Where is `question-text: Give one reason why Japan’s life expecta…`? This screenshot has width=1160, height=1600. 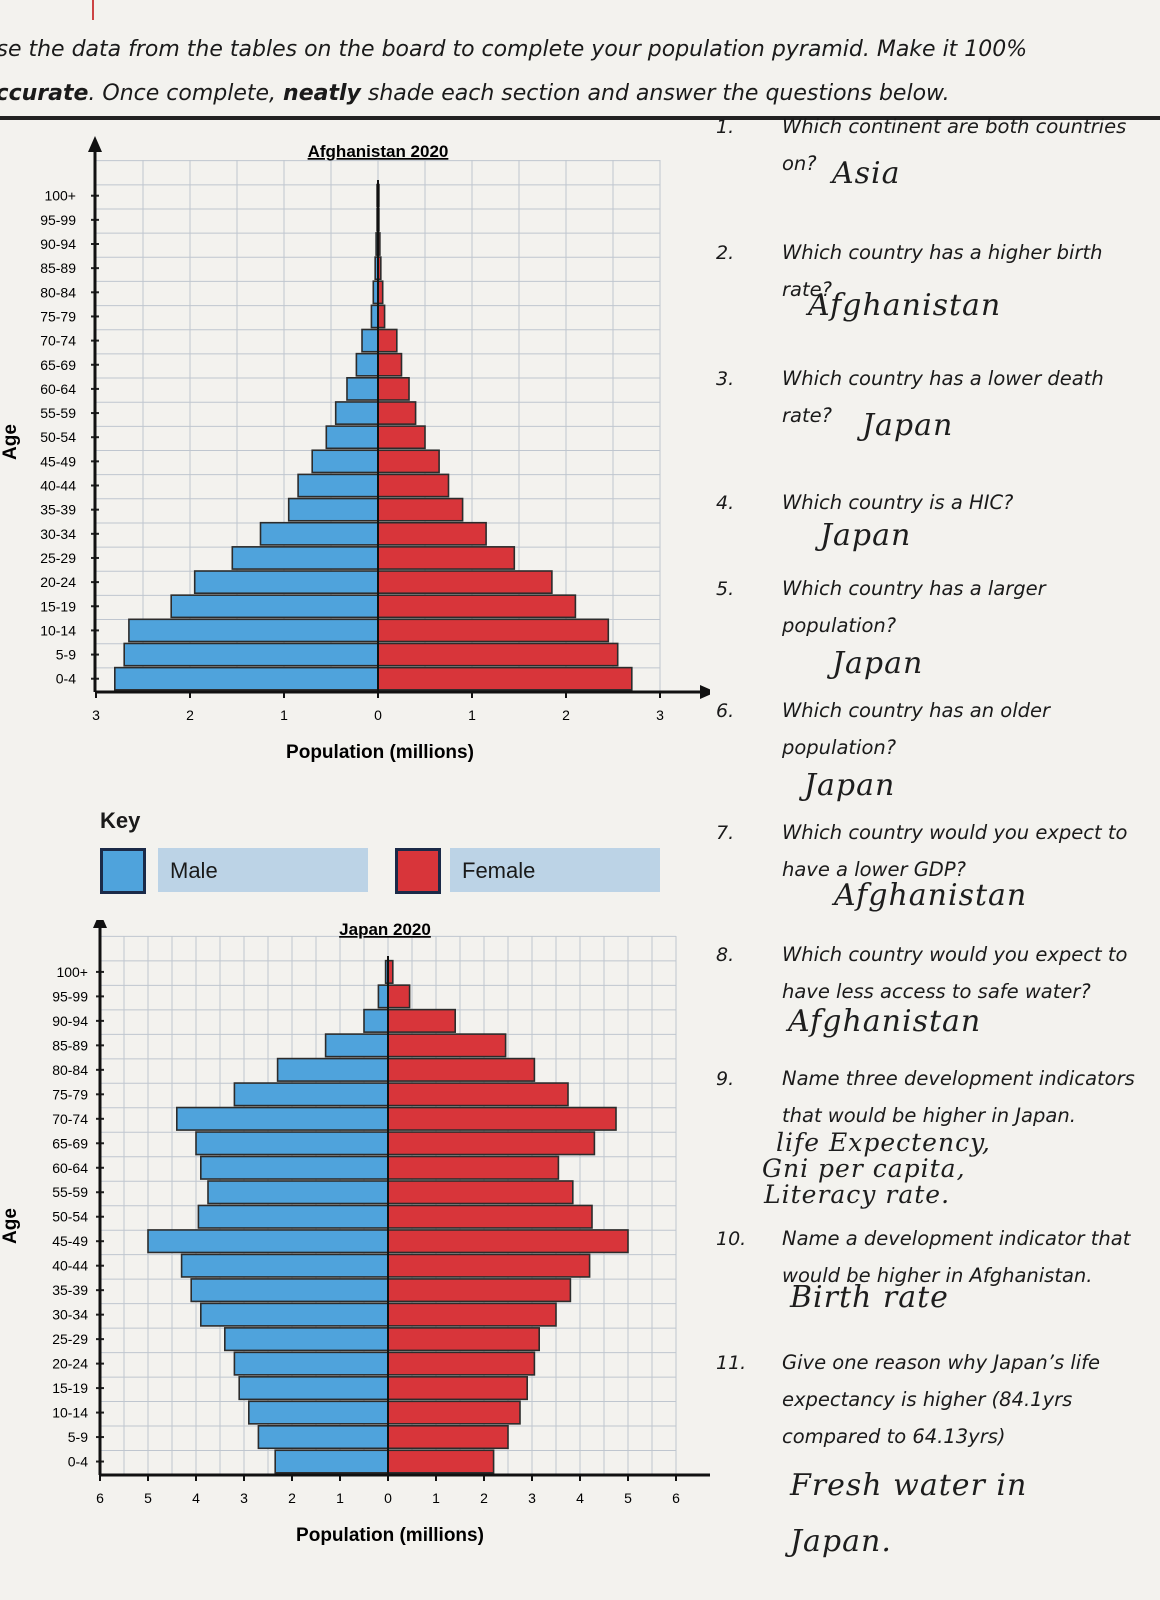 question-text: Give one reason why Japan’s life expecta… is located at coordinates (971, 1399).